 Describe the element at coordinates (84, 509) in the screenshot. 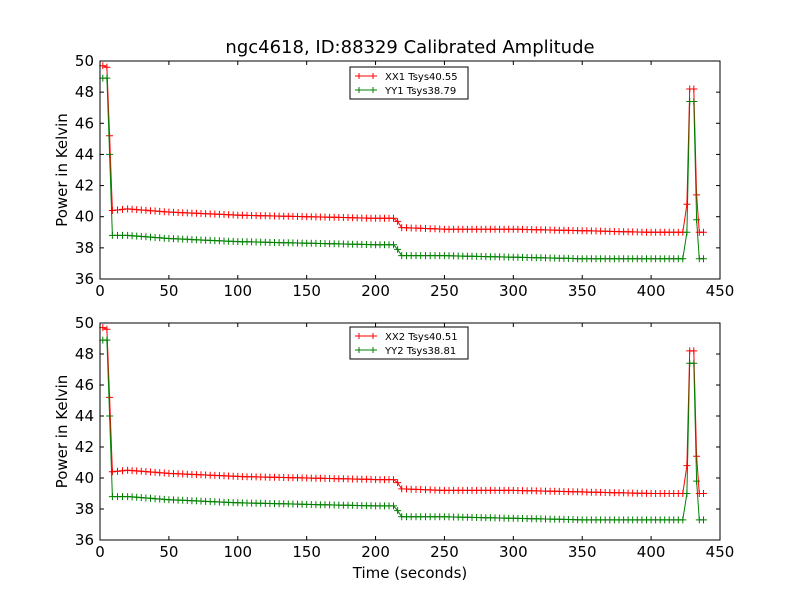

I see `y-tick-label-2-1: 38` at that location.